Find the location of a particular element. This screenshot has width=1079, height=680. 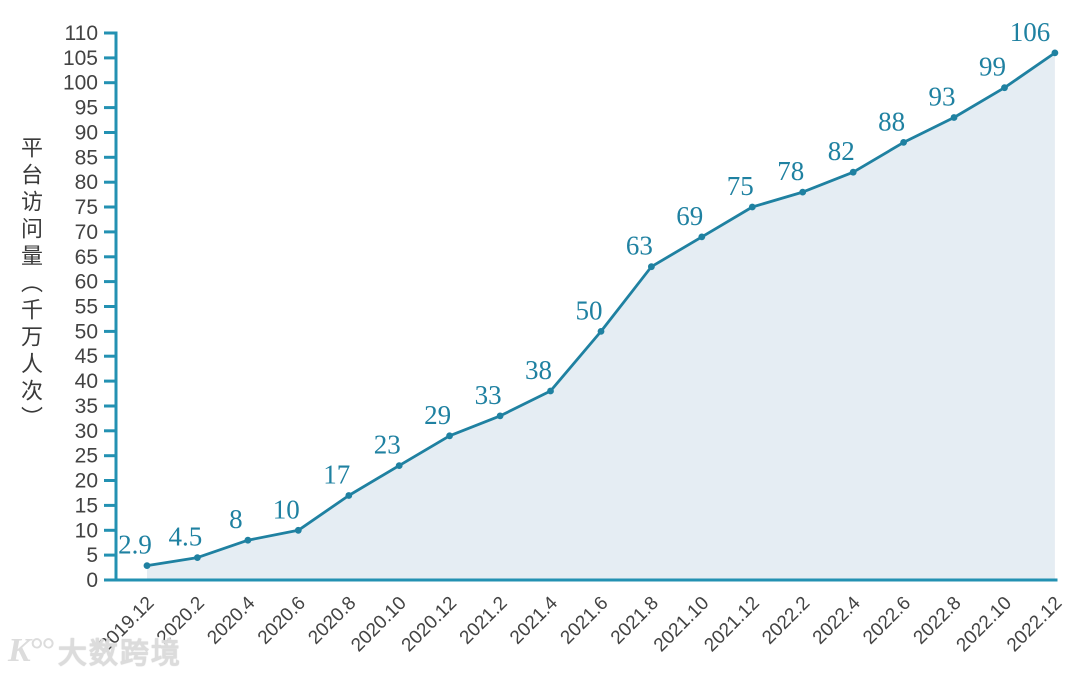

data-label: 4.5 is located at coordinates (186, 537).